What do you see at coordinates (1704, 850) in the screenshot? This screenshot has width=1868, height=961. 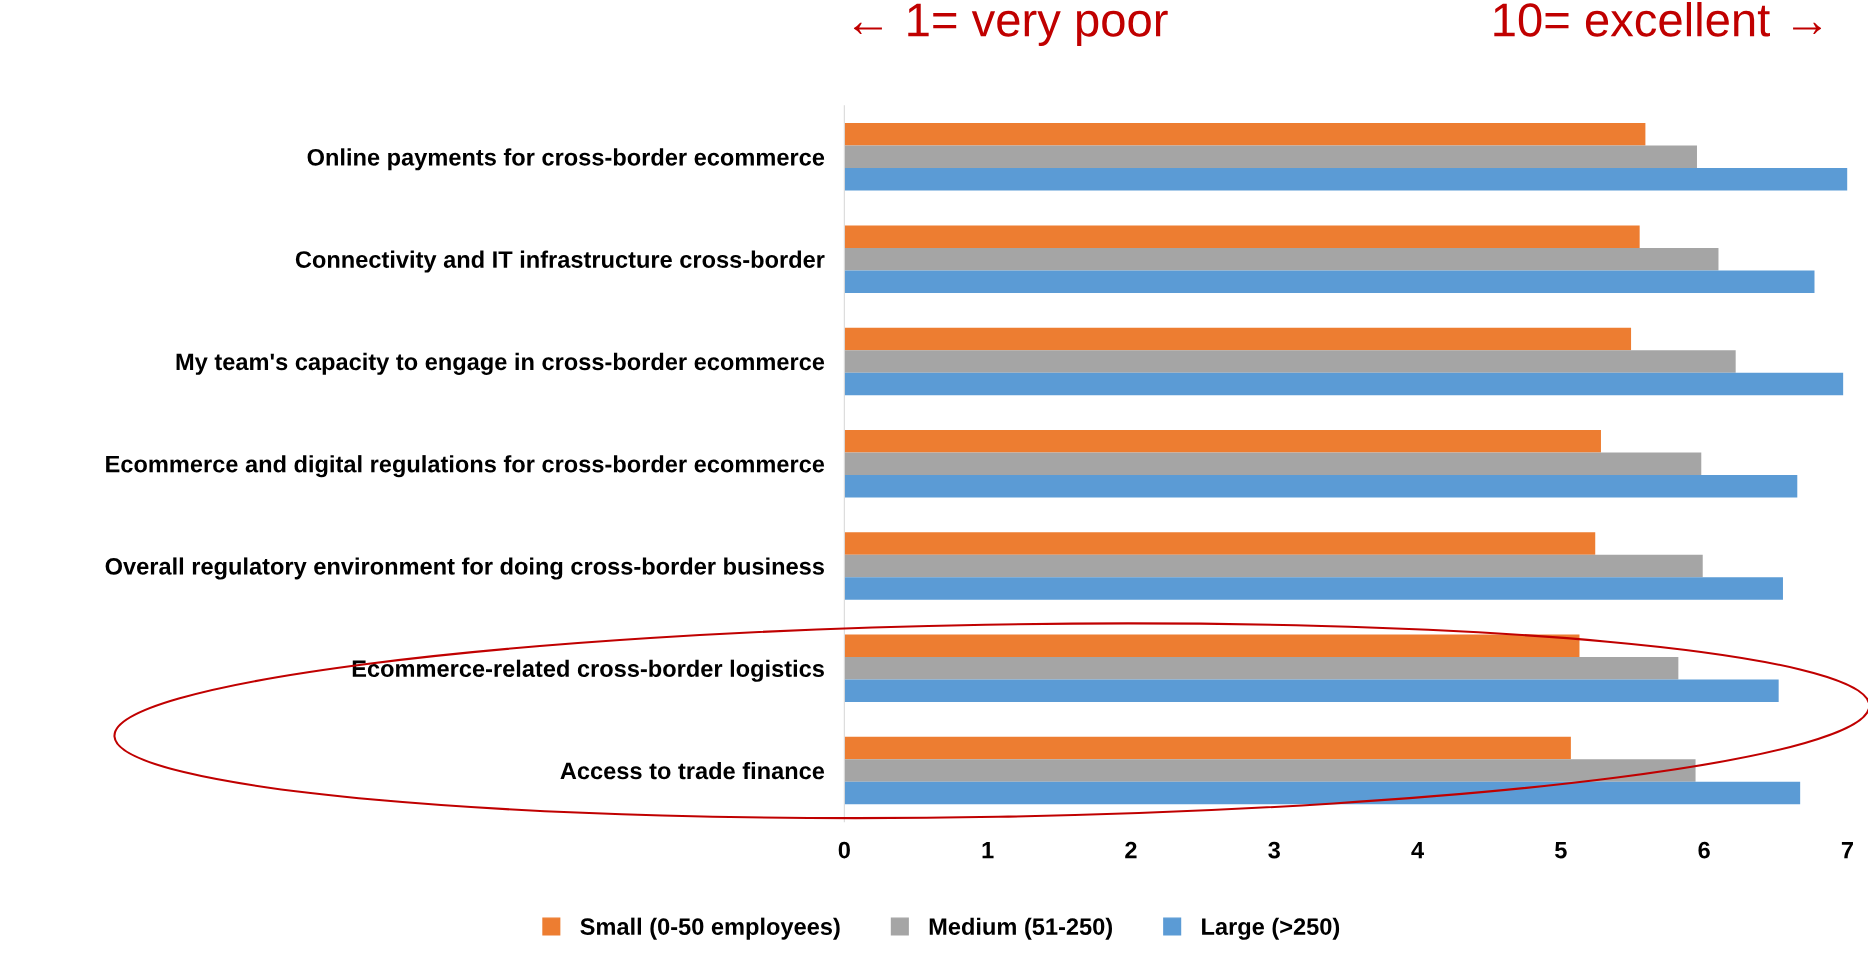 I see `x-tick-label: 6` at bounding box center [1704, 850].